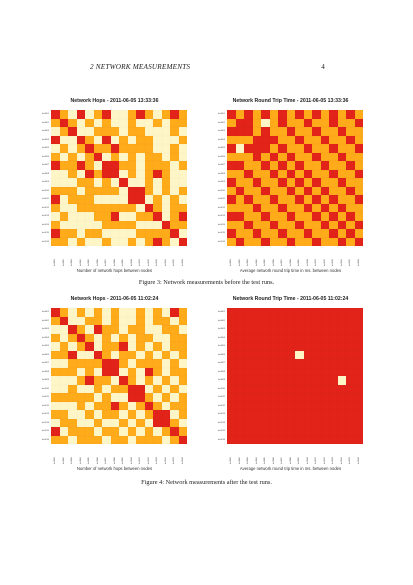  I want to click on column-label: hs0008, so click(114, 262).